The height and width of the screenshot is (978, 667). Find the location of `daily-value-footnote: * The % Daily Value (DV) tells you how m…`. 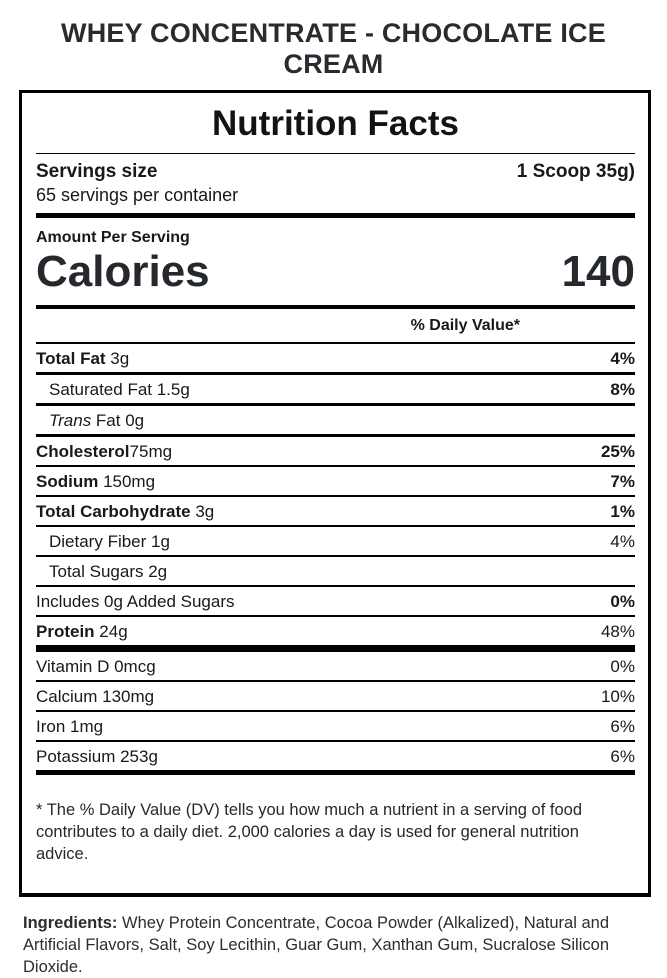

daily-value-footnote: * The % Daily Value (DV) tells you how m… is located at coordinates (309, 831).